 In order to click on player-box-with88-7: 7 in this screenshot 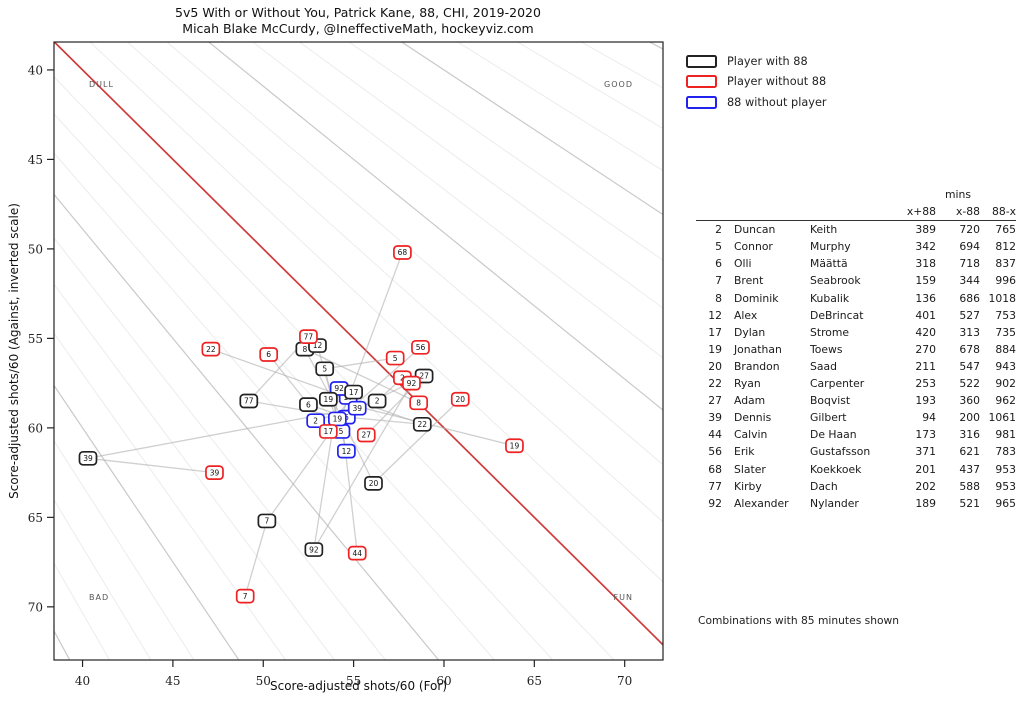, I will do `click(267, 521)`.